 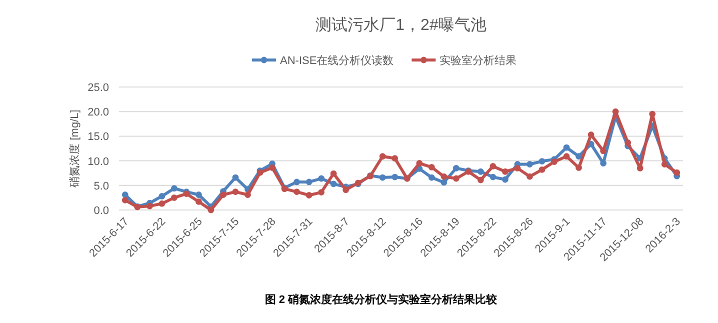 I want to click on y-tick-label: 20.0, so click(x=98, y=112).